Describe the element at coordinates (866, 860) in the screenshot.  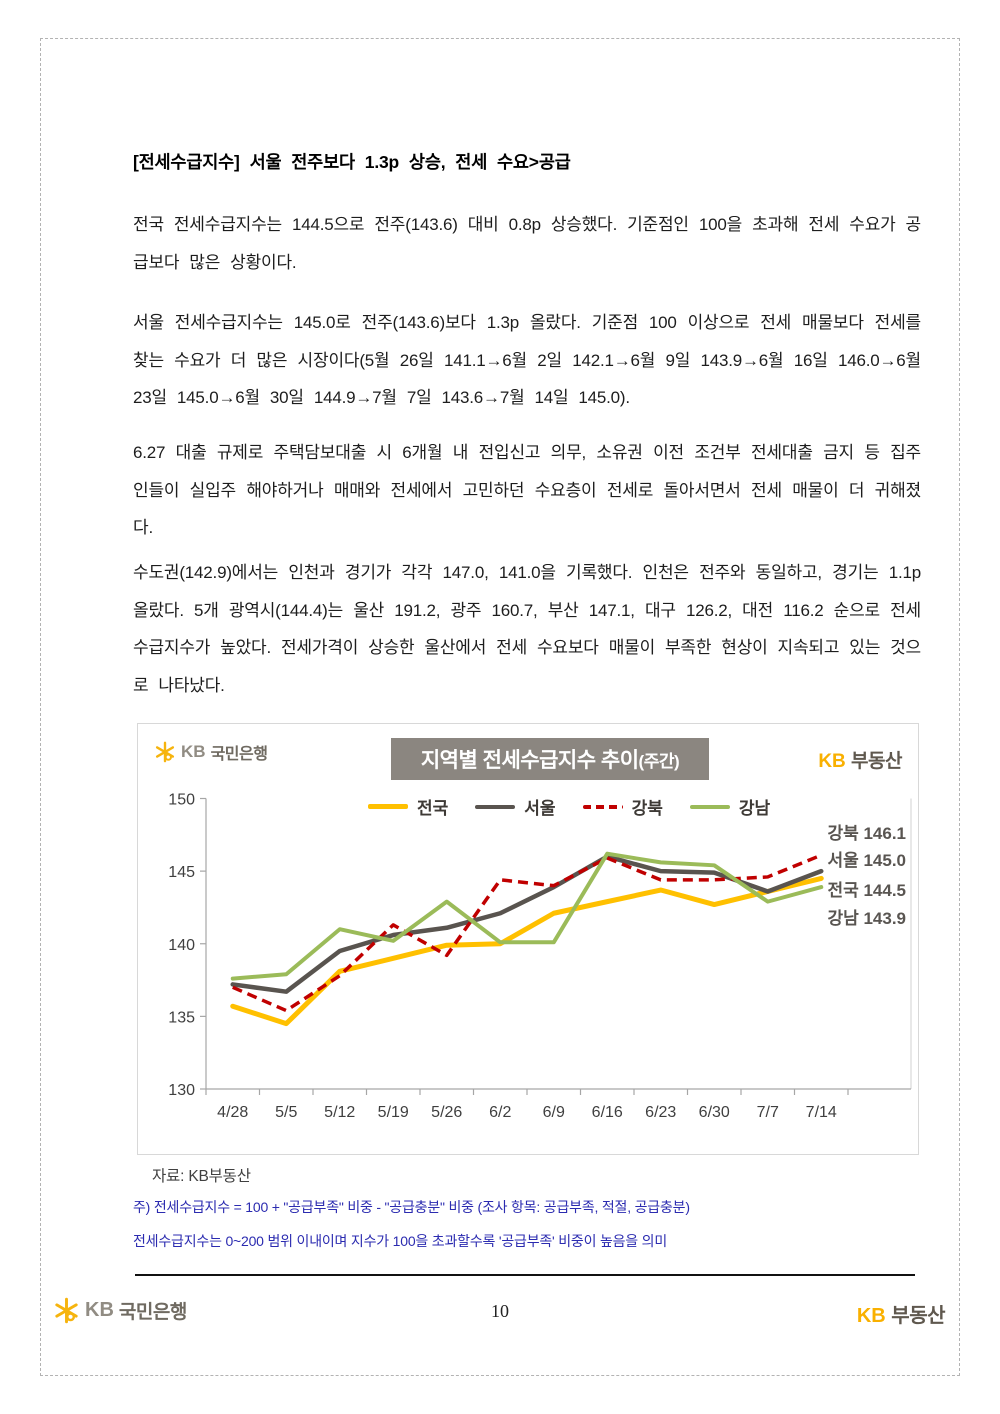
I see `end-label-2: 서울 145.0` at that location.